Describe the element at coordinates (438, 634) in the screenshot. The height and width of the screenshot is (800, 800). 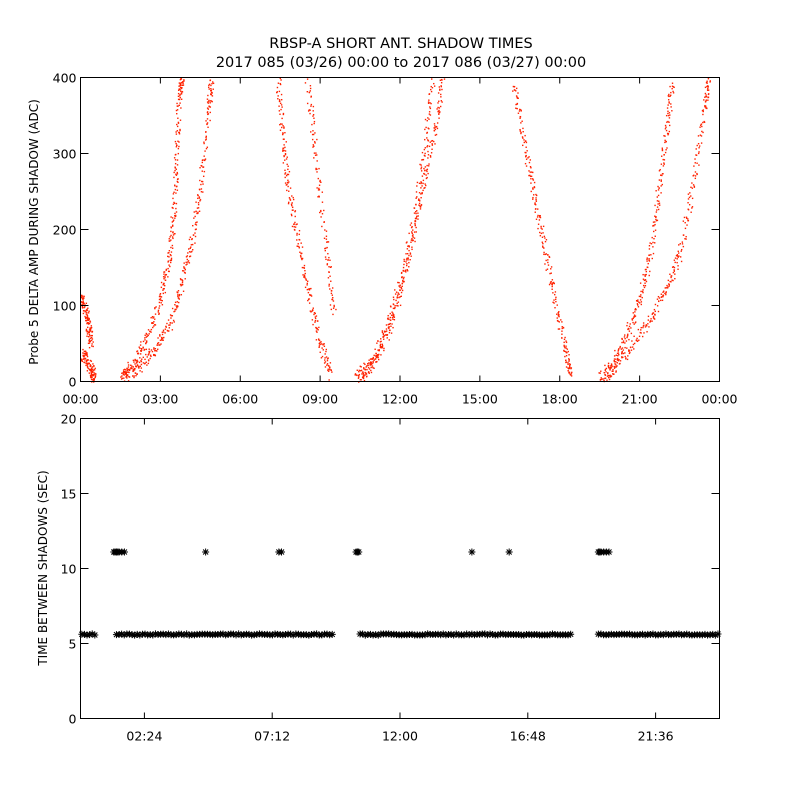
I see `bottom-data-point` at that location.